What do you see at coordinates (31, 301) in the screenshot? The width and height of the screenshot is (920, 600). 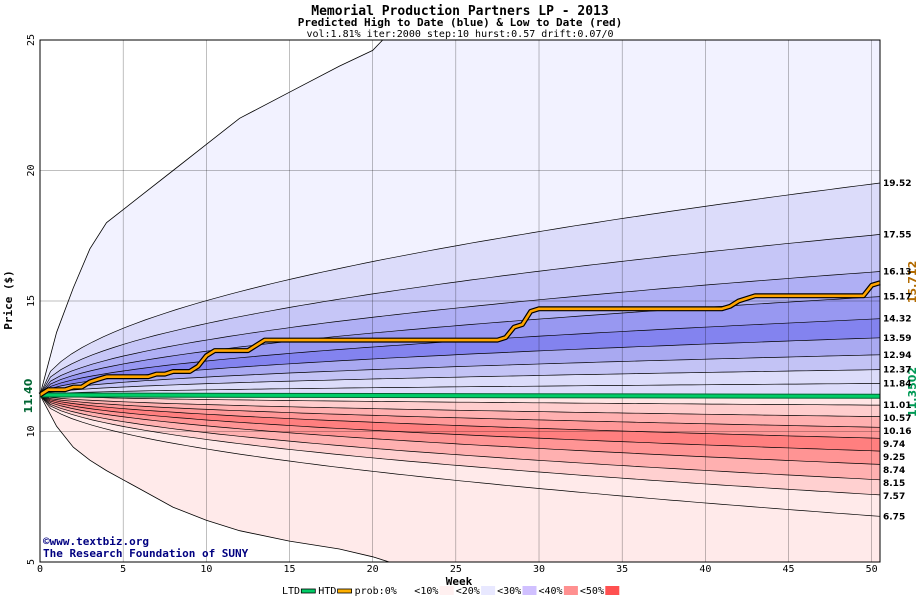 I see `y-tick-label: 15` at bounding box center [31, 301].